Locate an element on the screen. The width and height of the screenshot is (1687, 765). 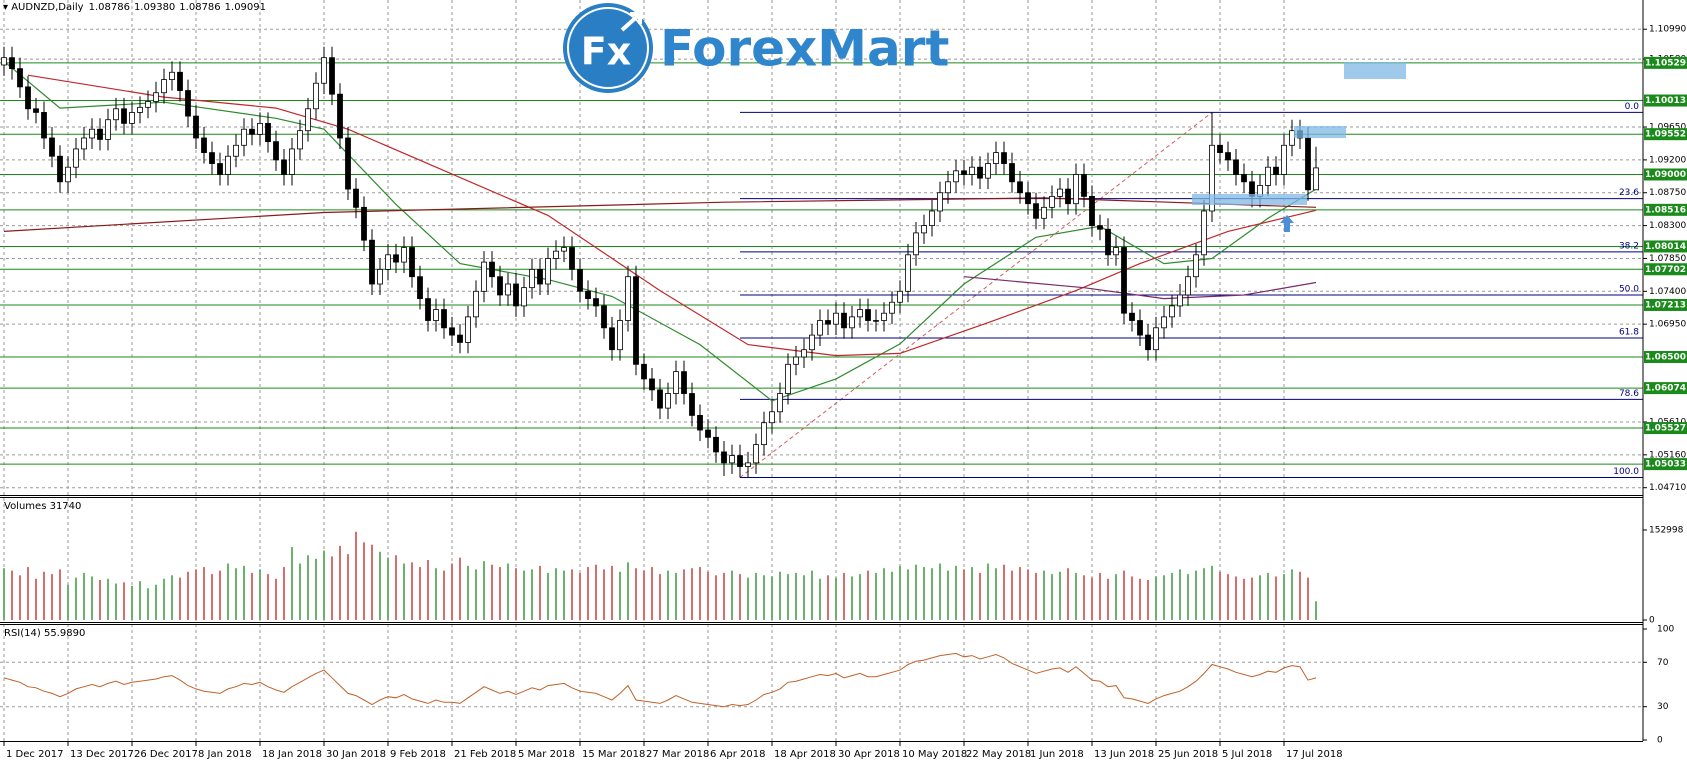
symbol-caret: ▾ is located at coordinates (7, 7).